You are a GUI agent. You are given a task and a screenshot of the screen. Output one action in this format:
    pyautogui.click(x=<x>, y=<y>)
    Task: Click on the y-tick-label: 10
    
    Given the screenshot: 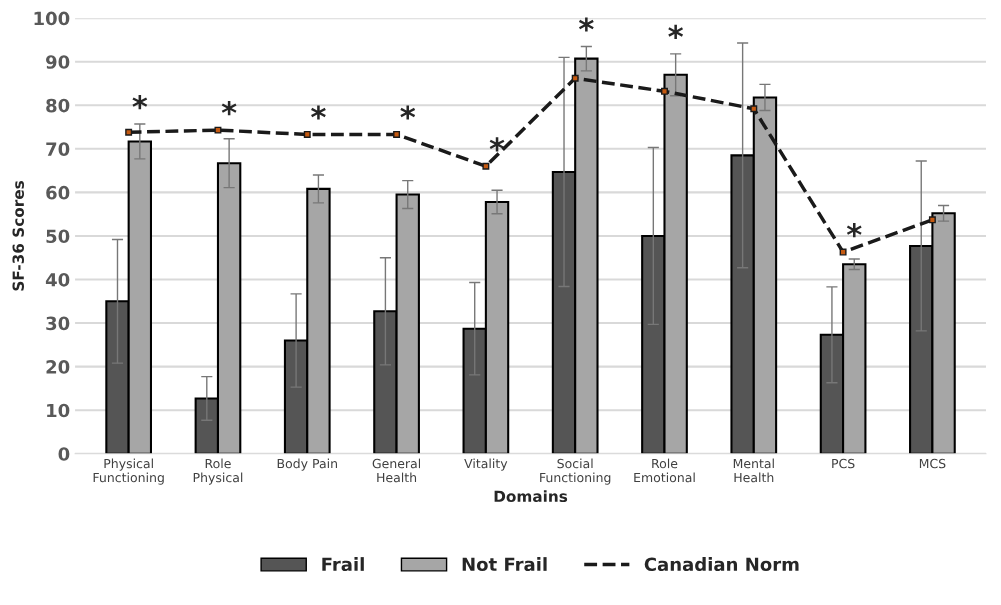 What is the action you would take?
    pyautogui.click(x=58, y=410)
    